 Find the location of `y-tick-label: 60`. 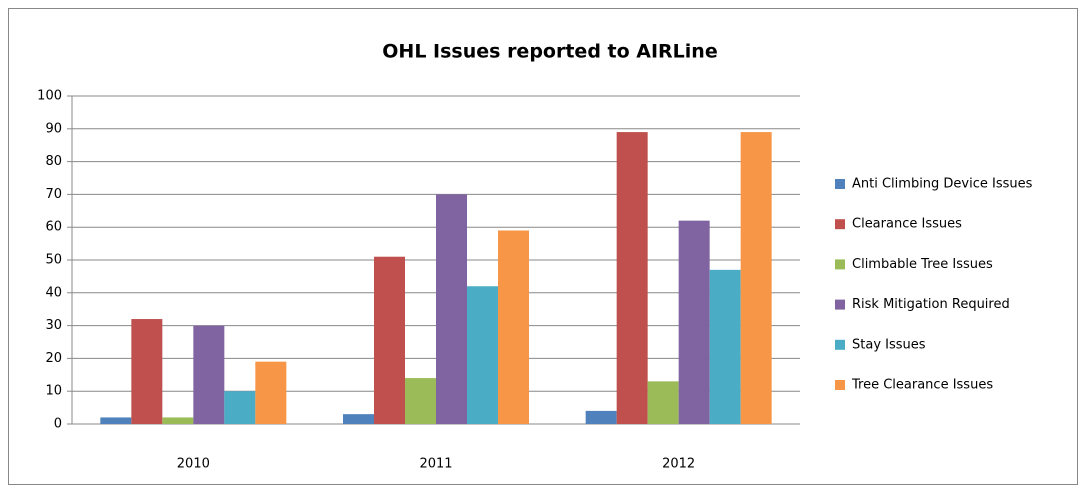

y-tick-label: 60 is located at coordinates (53, 227).